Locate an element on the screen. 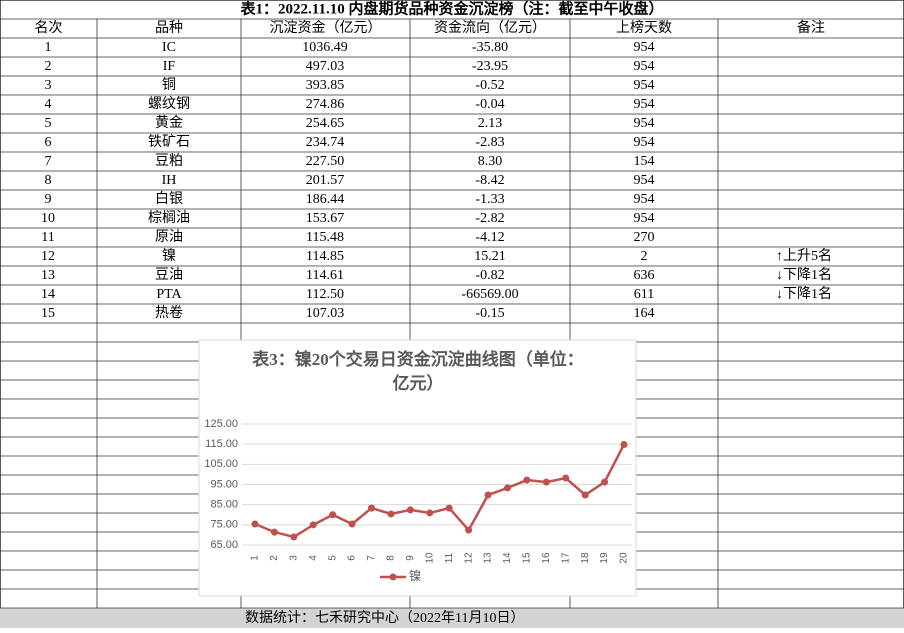 This screenshot has width=904, height=633. x-tick-label: 19 is located at coordinates (604, 558).